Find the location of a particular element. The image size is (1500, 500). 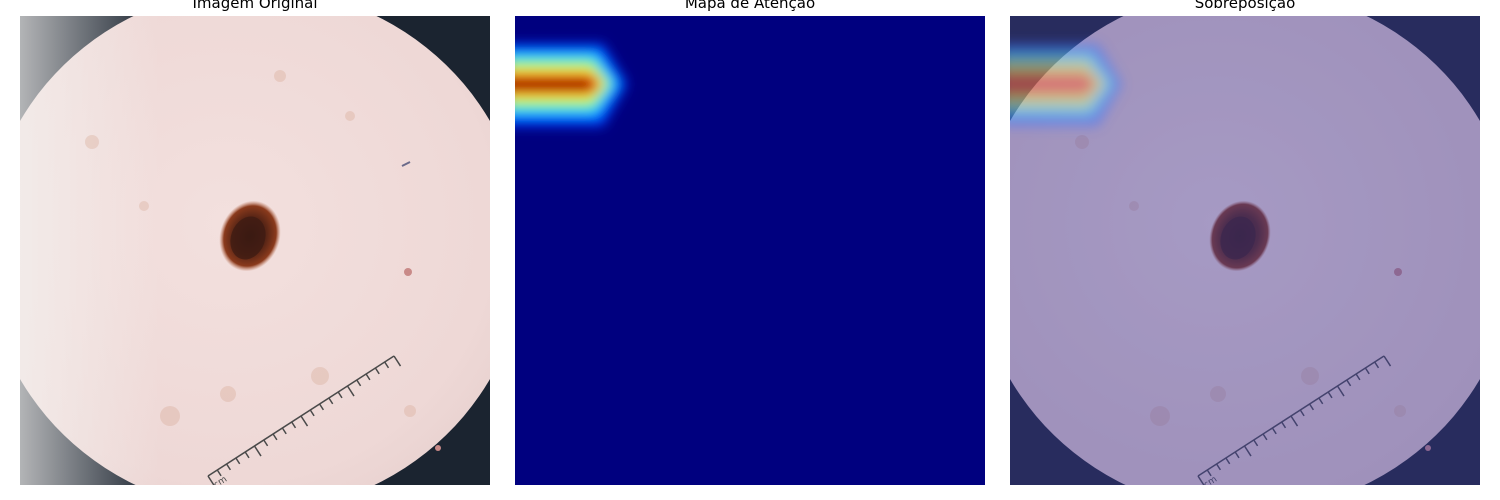

overlay-ruler is located at coordinates (1294, 420).